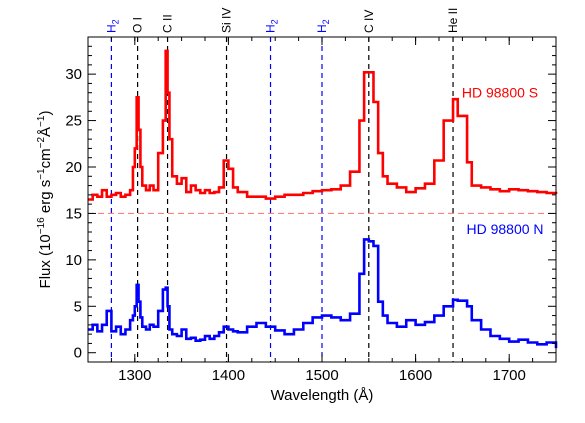  I want to click on y-tick-label: 20, so click(73, 167).